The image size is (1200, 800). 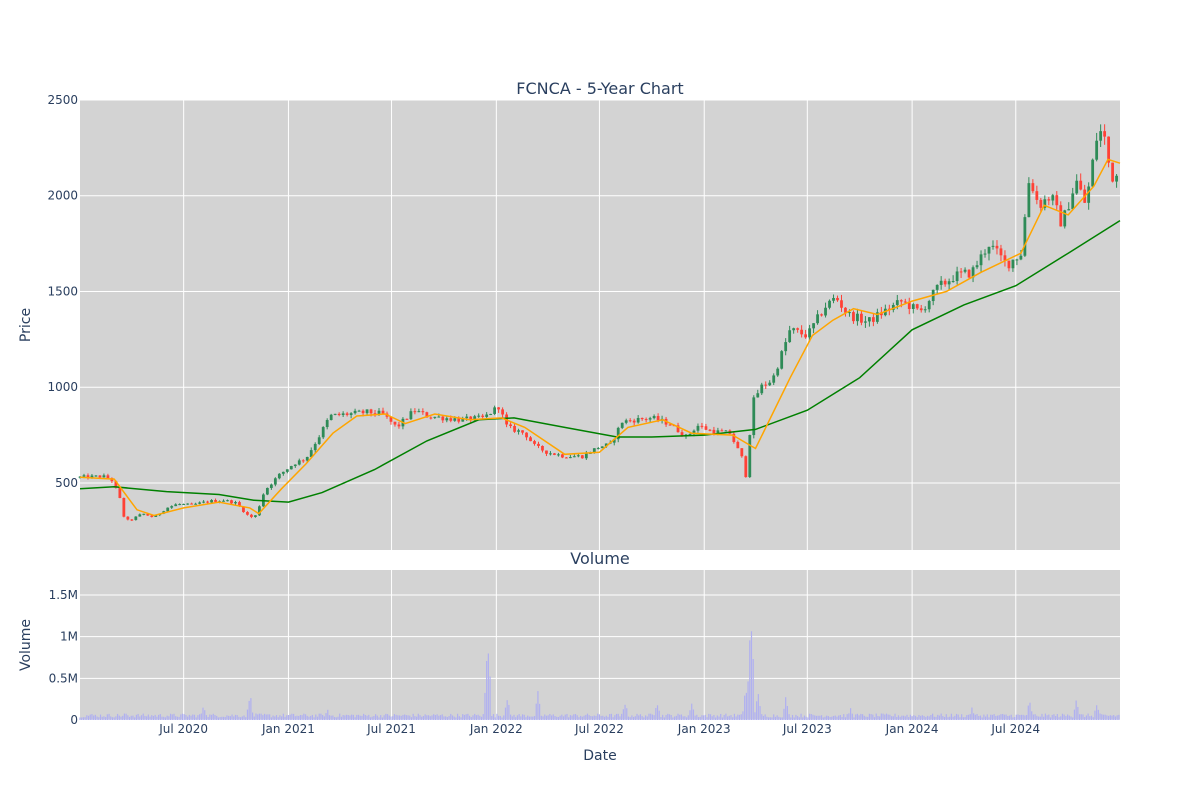 What do you see at coordinates (62, 291) in the screenshot?
I see `price-tick-label: 1500` at bounding box center [62, 291].